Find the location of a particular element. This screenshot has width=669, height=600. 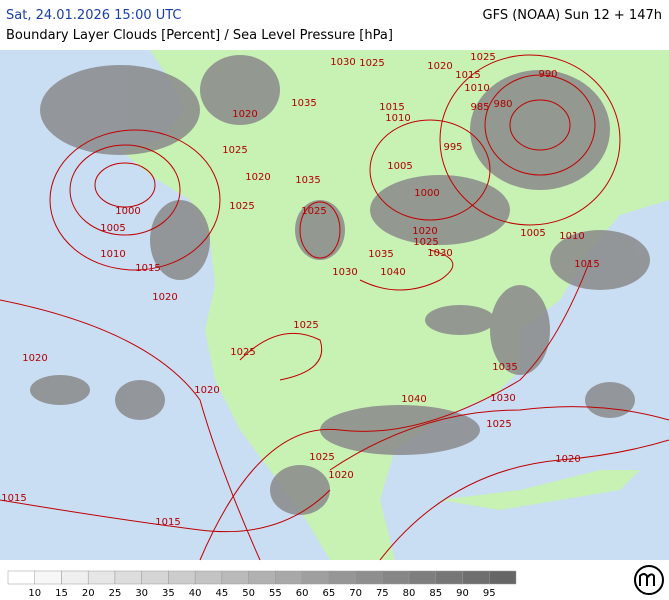

isobar-label: 990 is located at coordinates (547, 74).